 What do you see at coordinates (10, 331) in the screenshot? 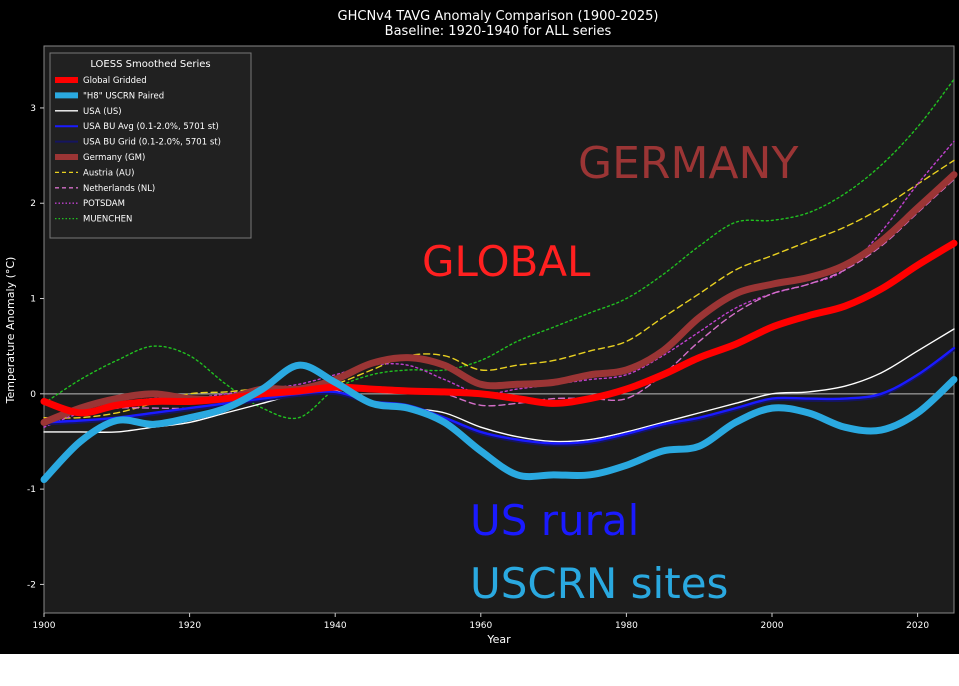
I see `y-axis-label: Temperature Anomaly (°C)` at bounding box center [10, 331].